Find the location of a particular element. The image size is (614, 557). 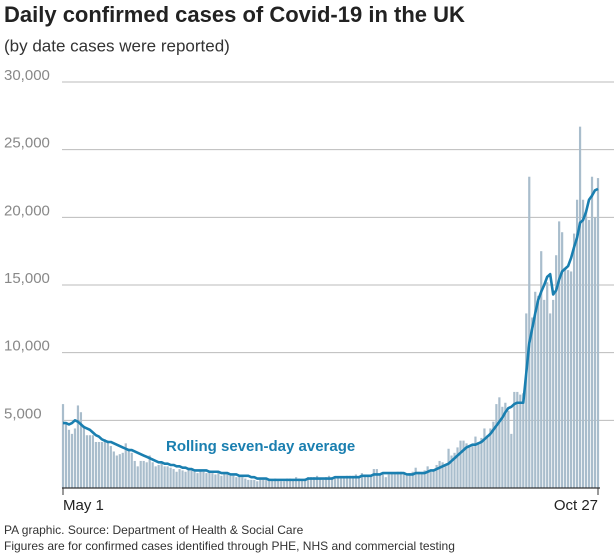

annotation: Rolling seven-day average is located at coordinates (260, 446).